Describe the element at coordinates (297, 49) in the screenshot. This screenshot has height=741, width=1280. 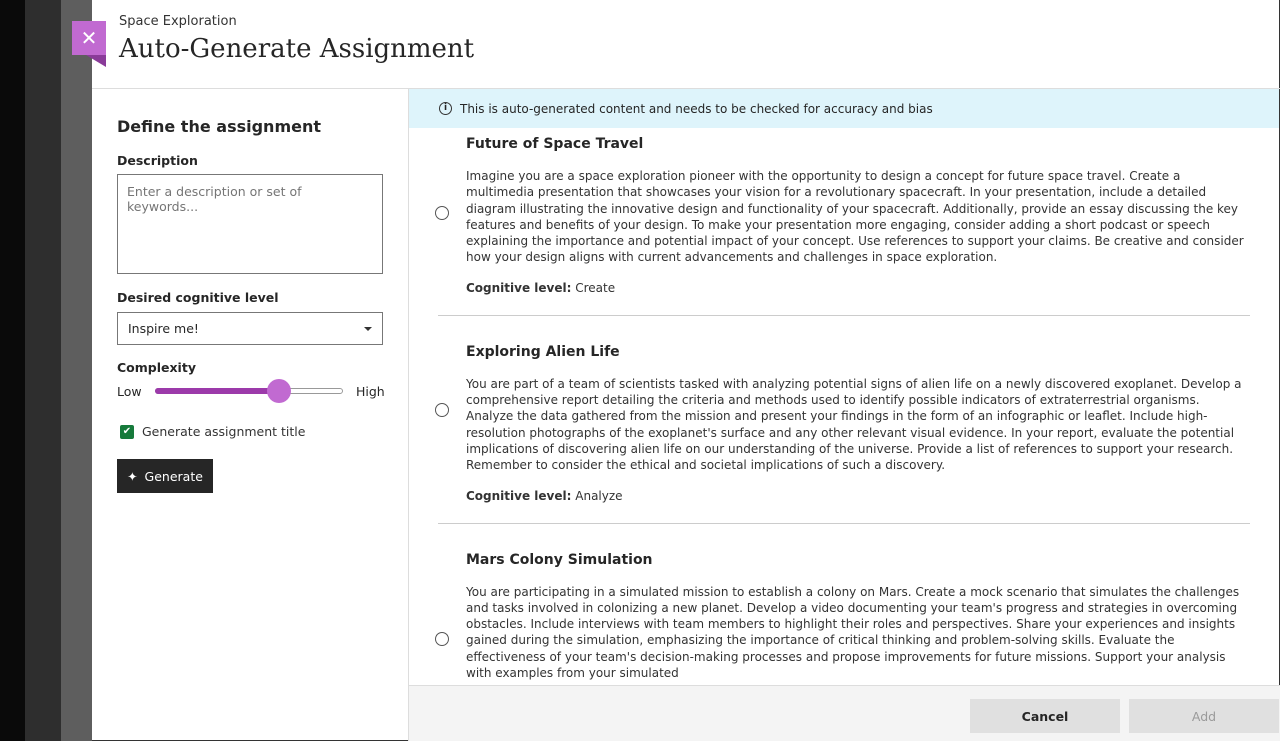
I see `modal-title: Auto-Generate Assignment` at that location.